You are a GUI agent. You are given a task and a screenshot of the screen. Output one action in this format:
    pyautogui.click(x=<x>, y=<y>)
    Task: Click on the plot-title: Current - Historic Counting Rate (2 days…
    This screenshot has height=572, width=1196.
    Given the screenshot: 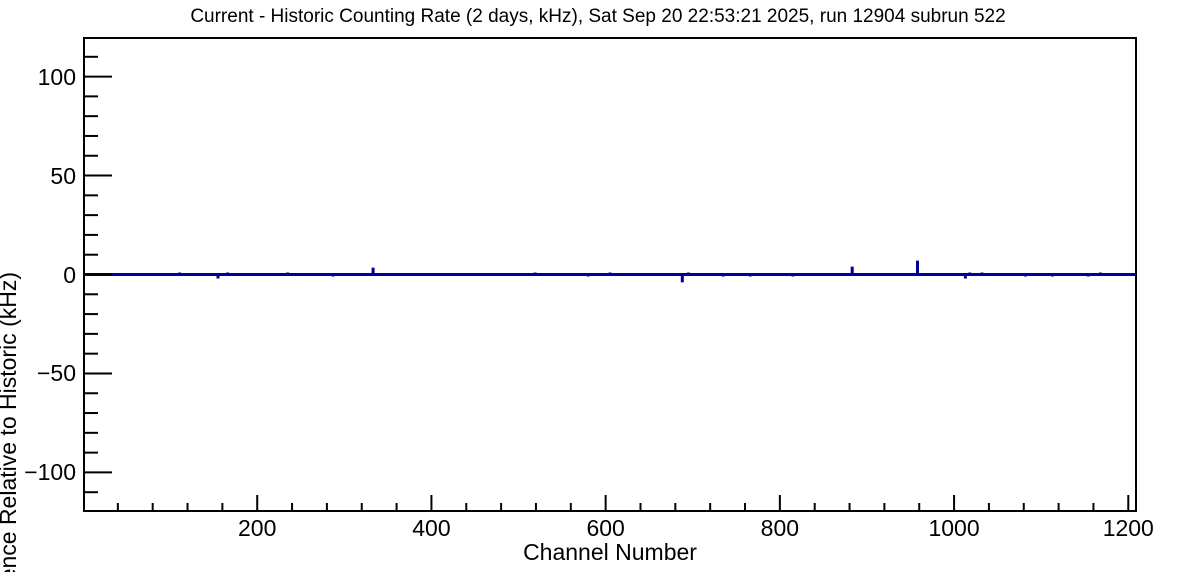 What is the action you would take?
    pyautogui.click(x=598, y=16)
    